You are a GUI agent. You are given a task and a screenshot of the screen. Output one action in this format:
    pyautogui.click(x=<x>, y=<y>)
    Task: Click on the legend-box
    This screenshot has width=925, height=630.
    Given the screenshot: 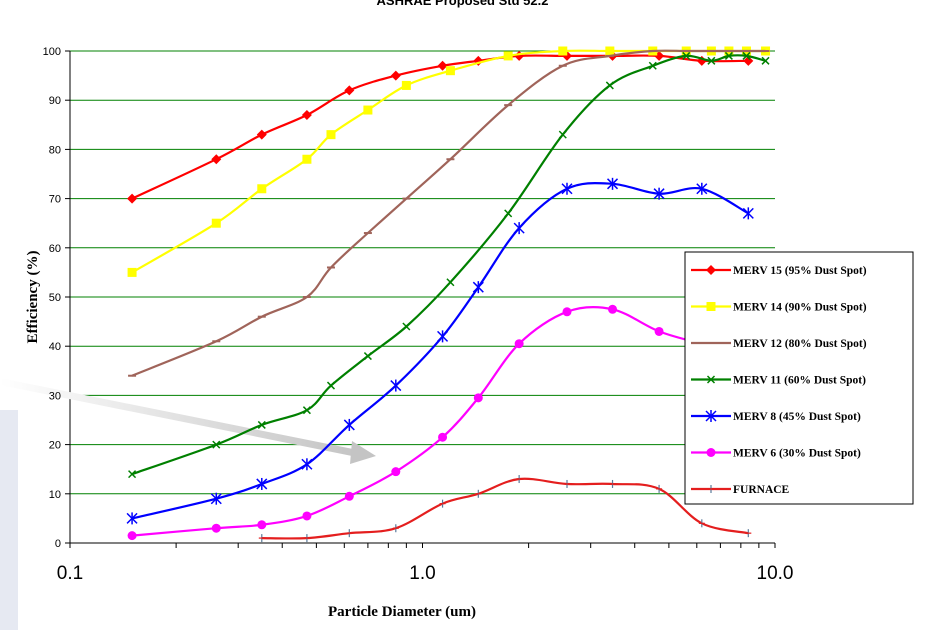 What is the action you would take?
    pyautogui.click(x=799, y=378)
    